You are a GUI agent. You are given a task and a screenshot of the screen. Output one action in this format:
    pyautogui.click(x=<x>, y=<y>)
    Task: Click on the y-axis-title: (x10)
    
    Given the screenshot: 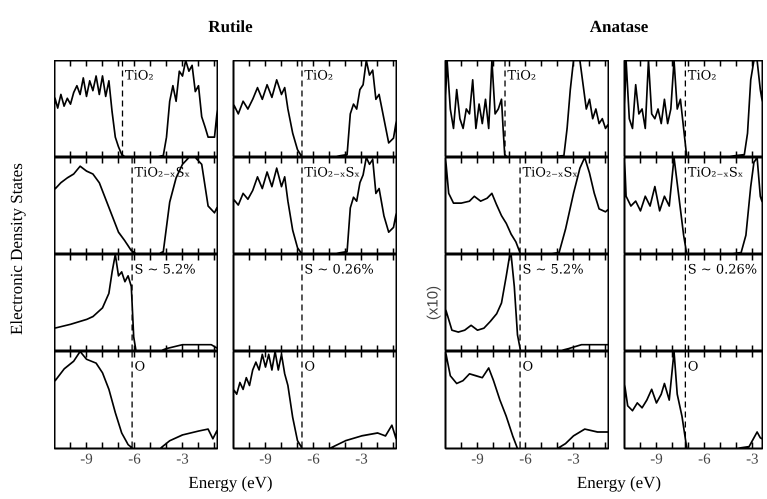 What is the action you would take?
    pyautogui.click(x=433, y=303)
    